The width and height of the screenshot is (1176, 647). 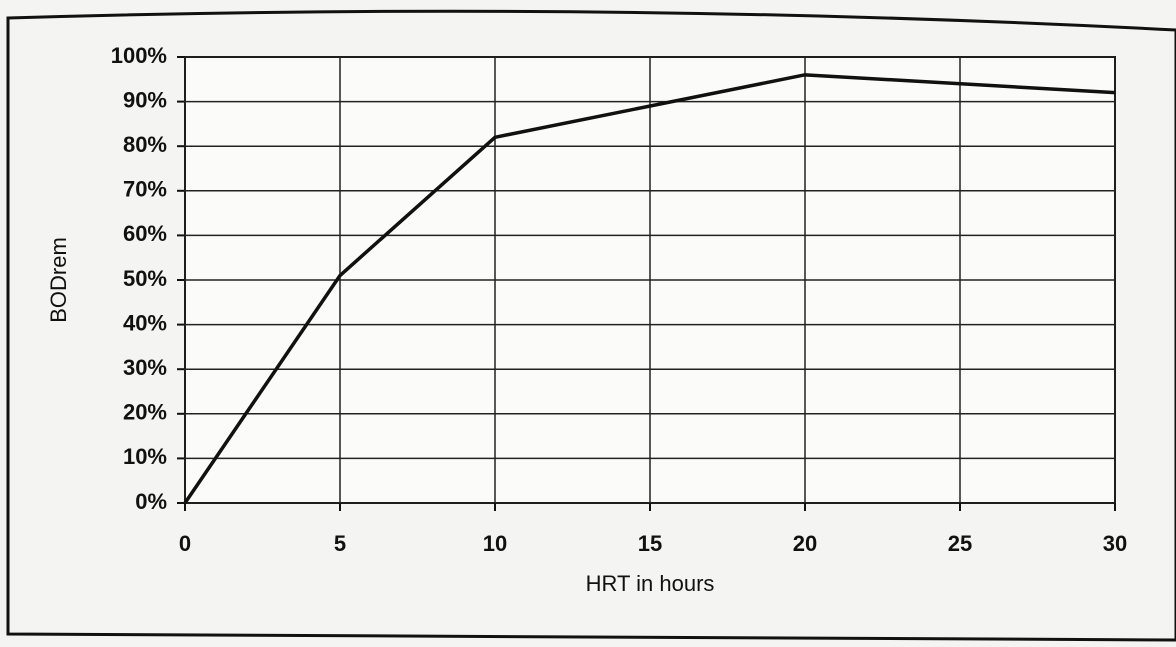 I want to click on y-tick-label: 20%, so click(x=145, y=412).